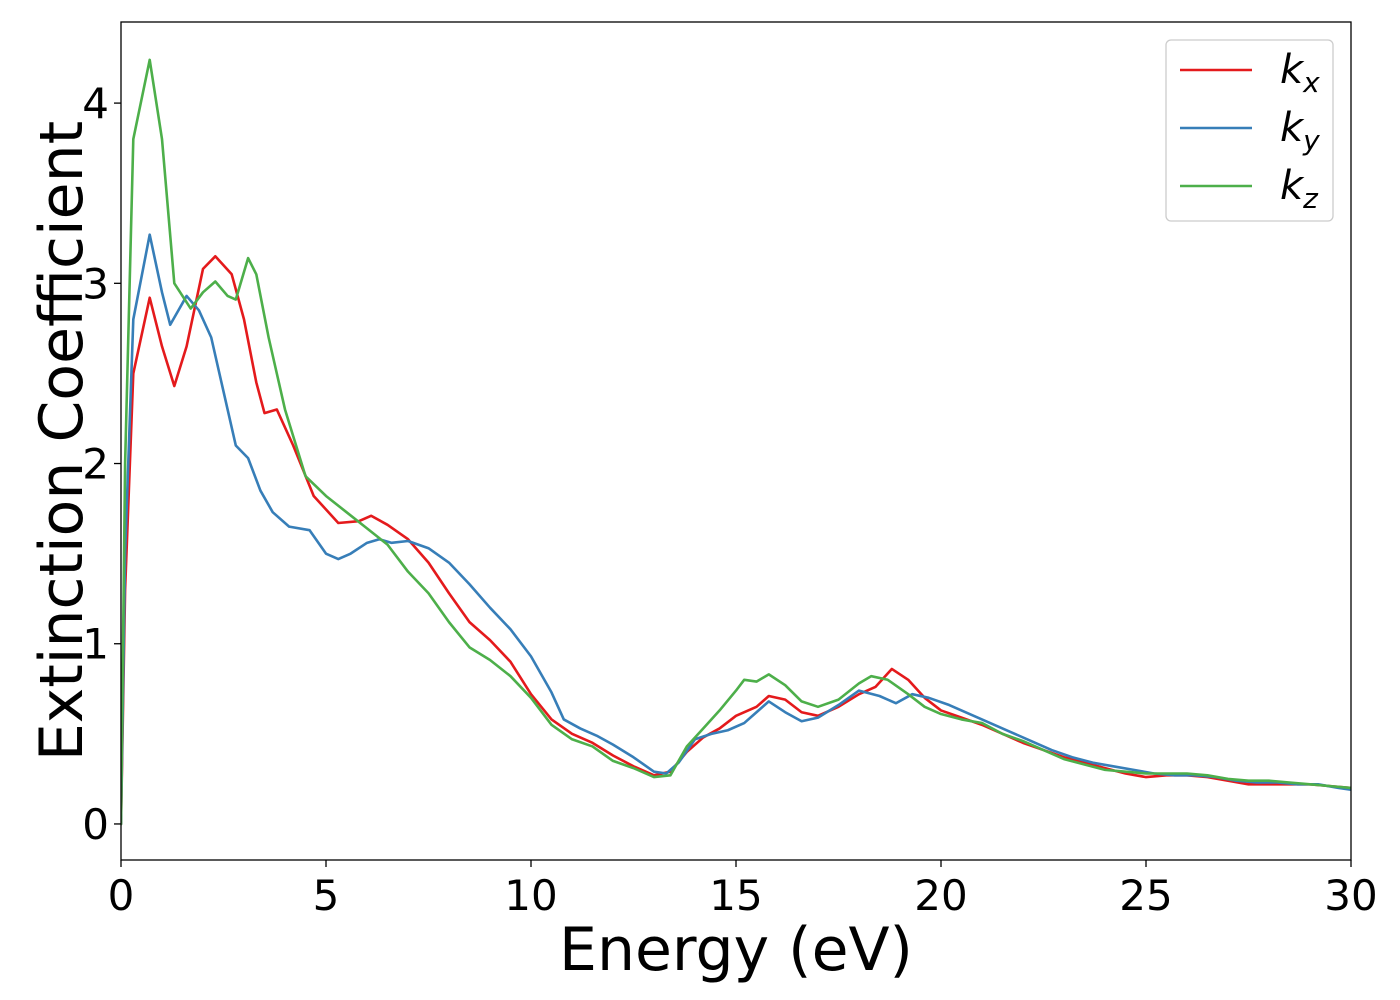 The width and height of the screenshot is (1400, 1000). I want to click on legend: kx ky kz, so click(1249, 130).